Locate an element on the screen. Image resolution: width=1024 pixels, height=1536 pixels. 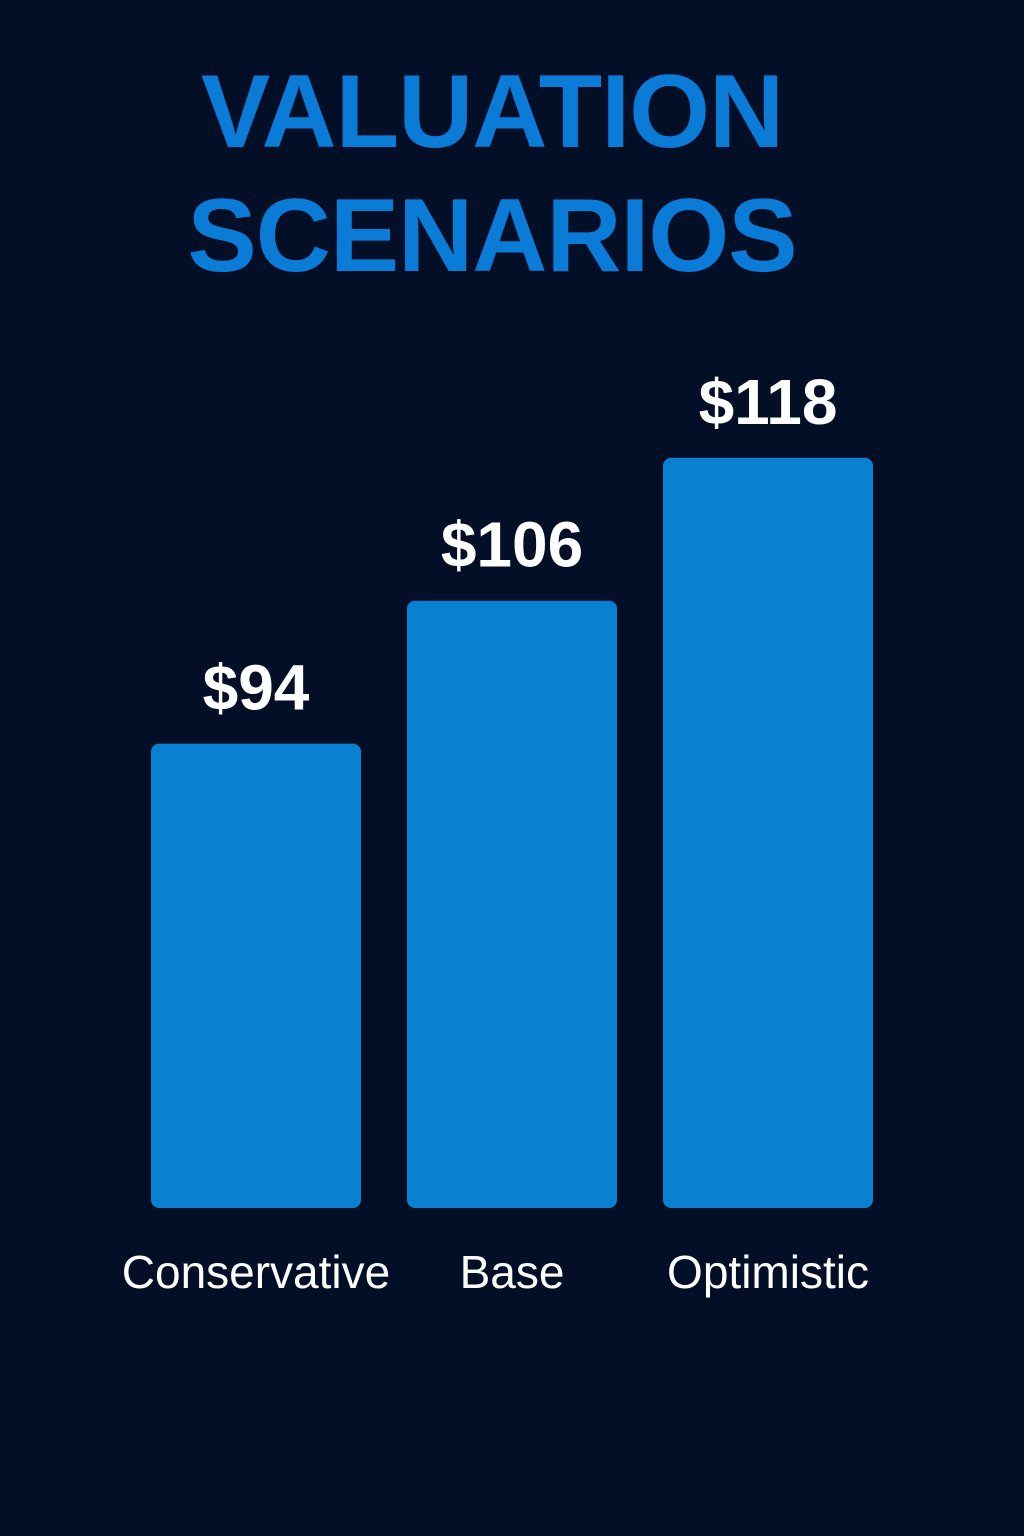
x-tick-label: Optimistic is located at coordinates (768, 1272).